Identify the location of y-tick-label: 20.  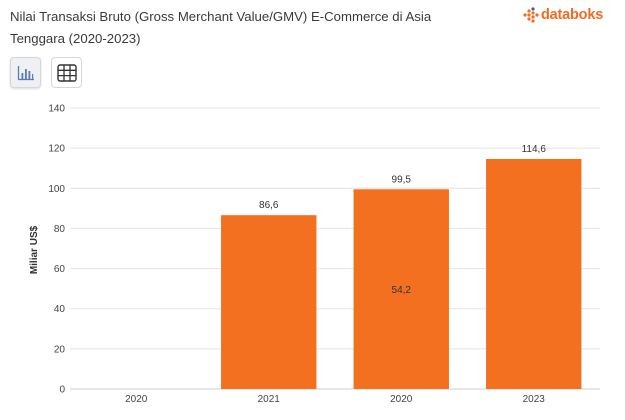
(60, 349).